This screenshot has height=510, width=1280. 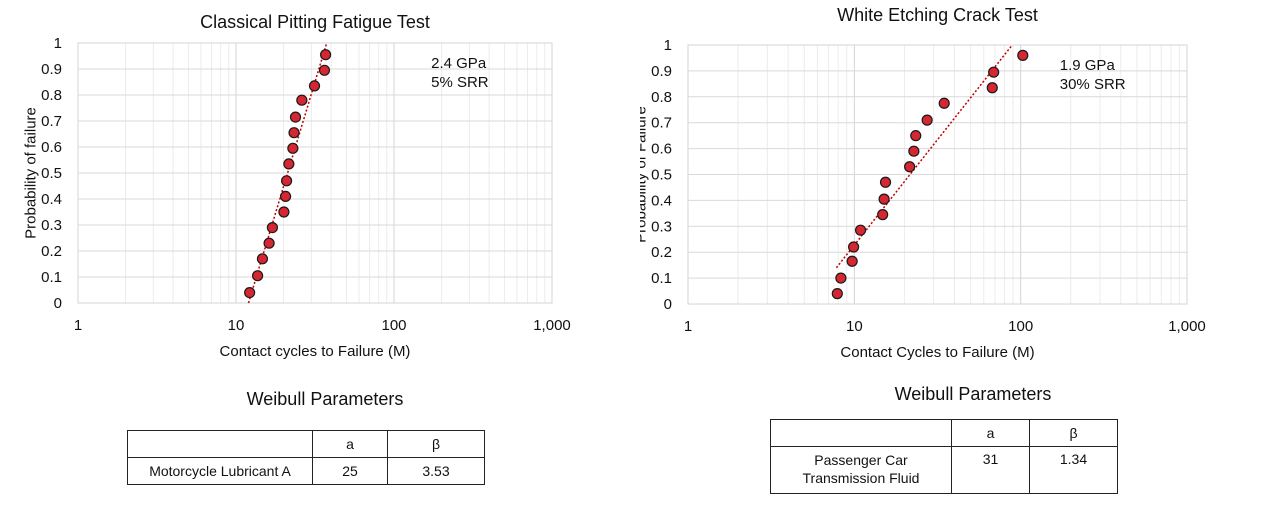 What do you see at coordinates (924, 156) in the screenshot?
I see `weibull-trendline` at bounding box center [924, 156].